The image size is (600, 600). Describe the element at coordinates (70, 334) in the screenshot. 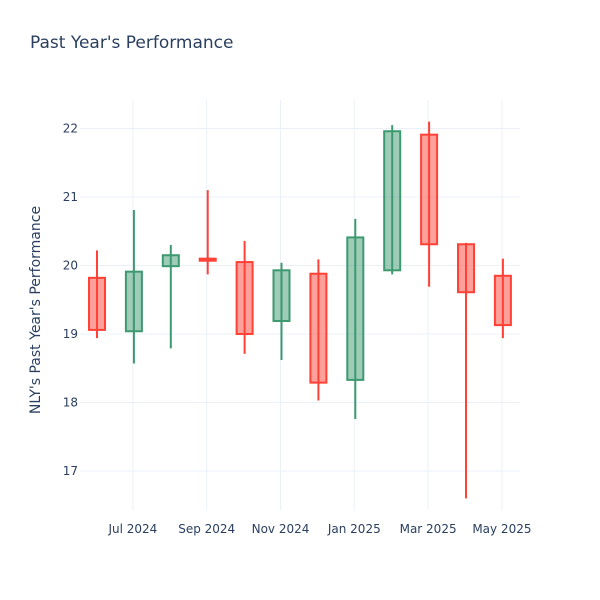

I see `y-tick-label: 19` at that location.